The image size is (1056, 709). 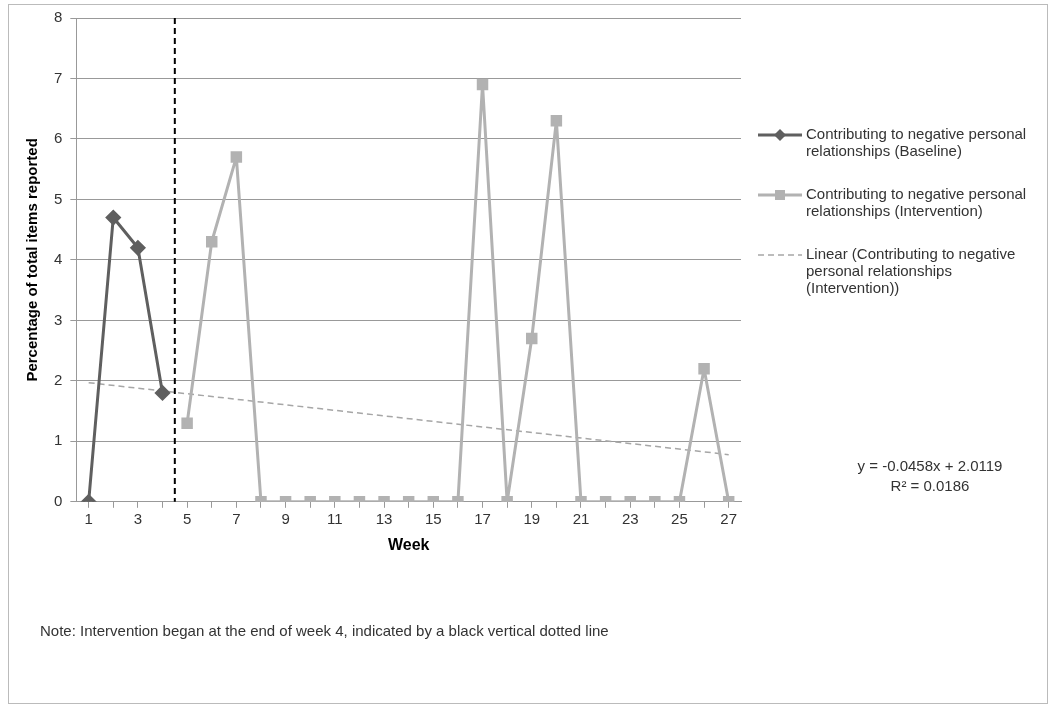 What do you see at coordinates (433, 518) in the screenshot?
I see `x-tick-label: 15` at bounding box center [433, 518].